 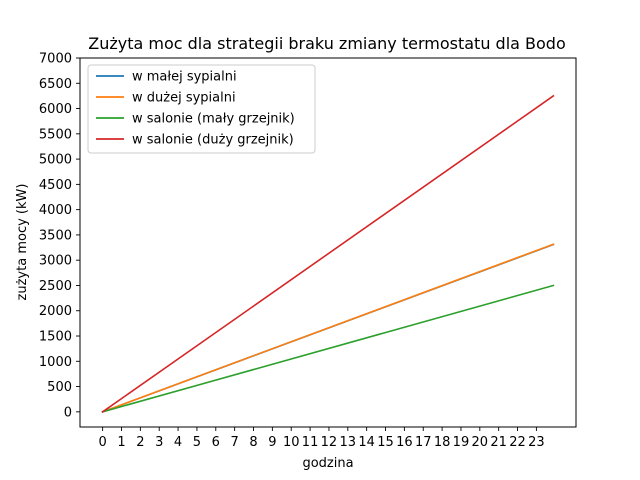 What do you see at coordinates (121, 442) in the screenshot?
I see `x-tick-label: 1` at bounding box center [121, 442].